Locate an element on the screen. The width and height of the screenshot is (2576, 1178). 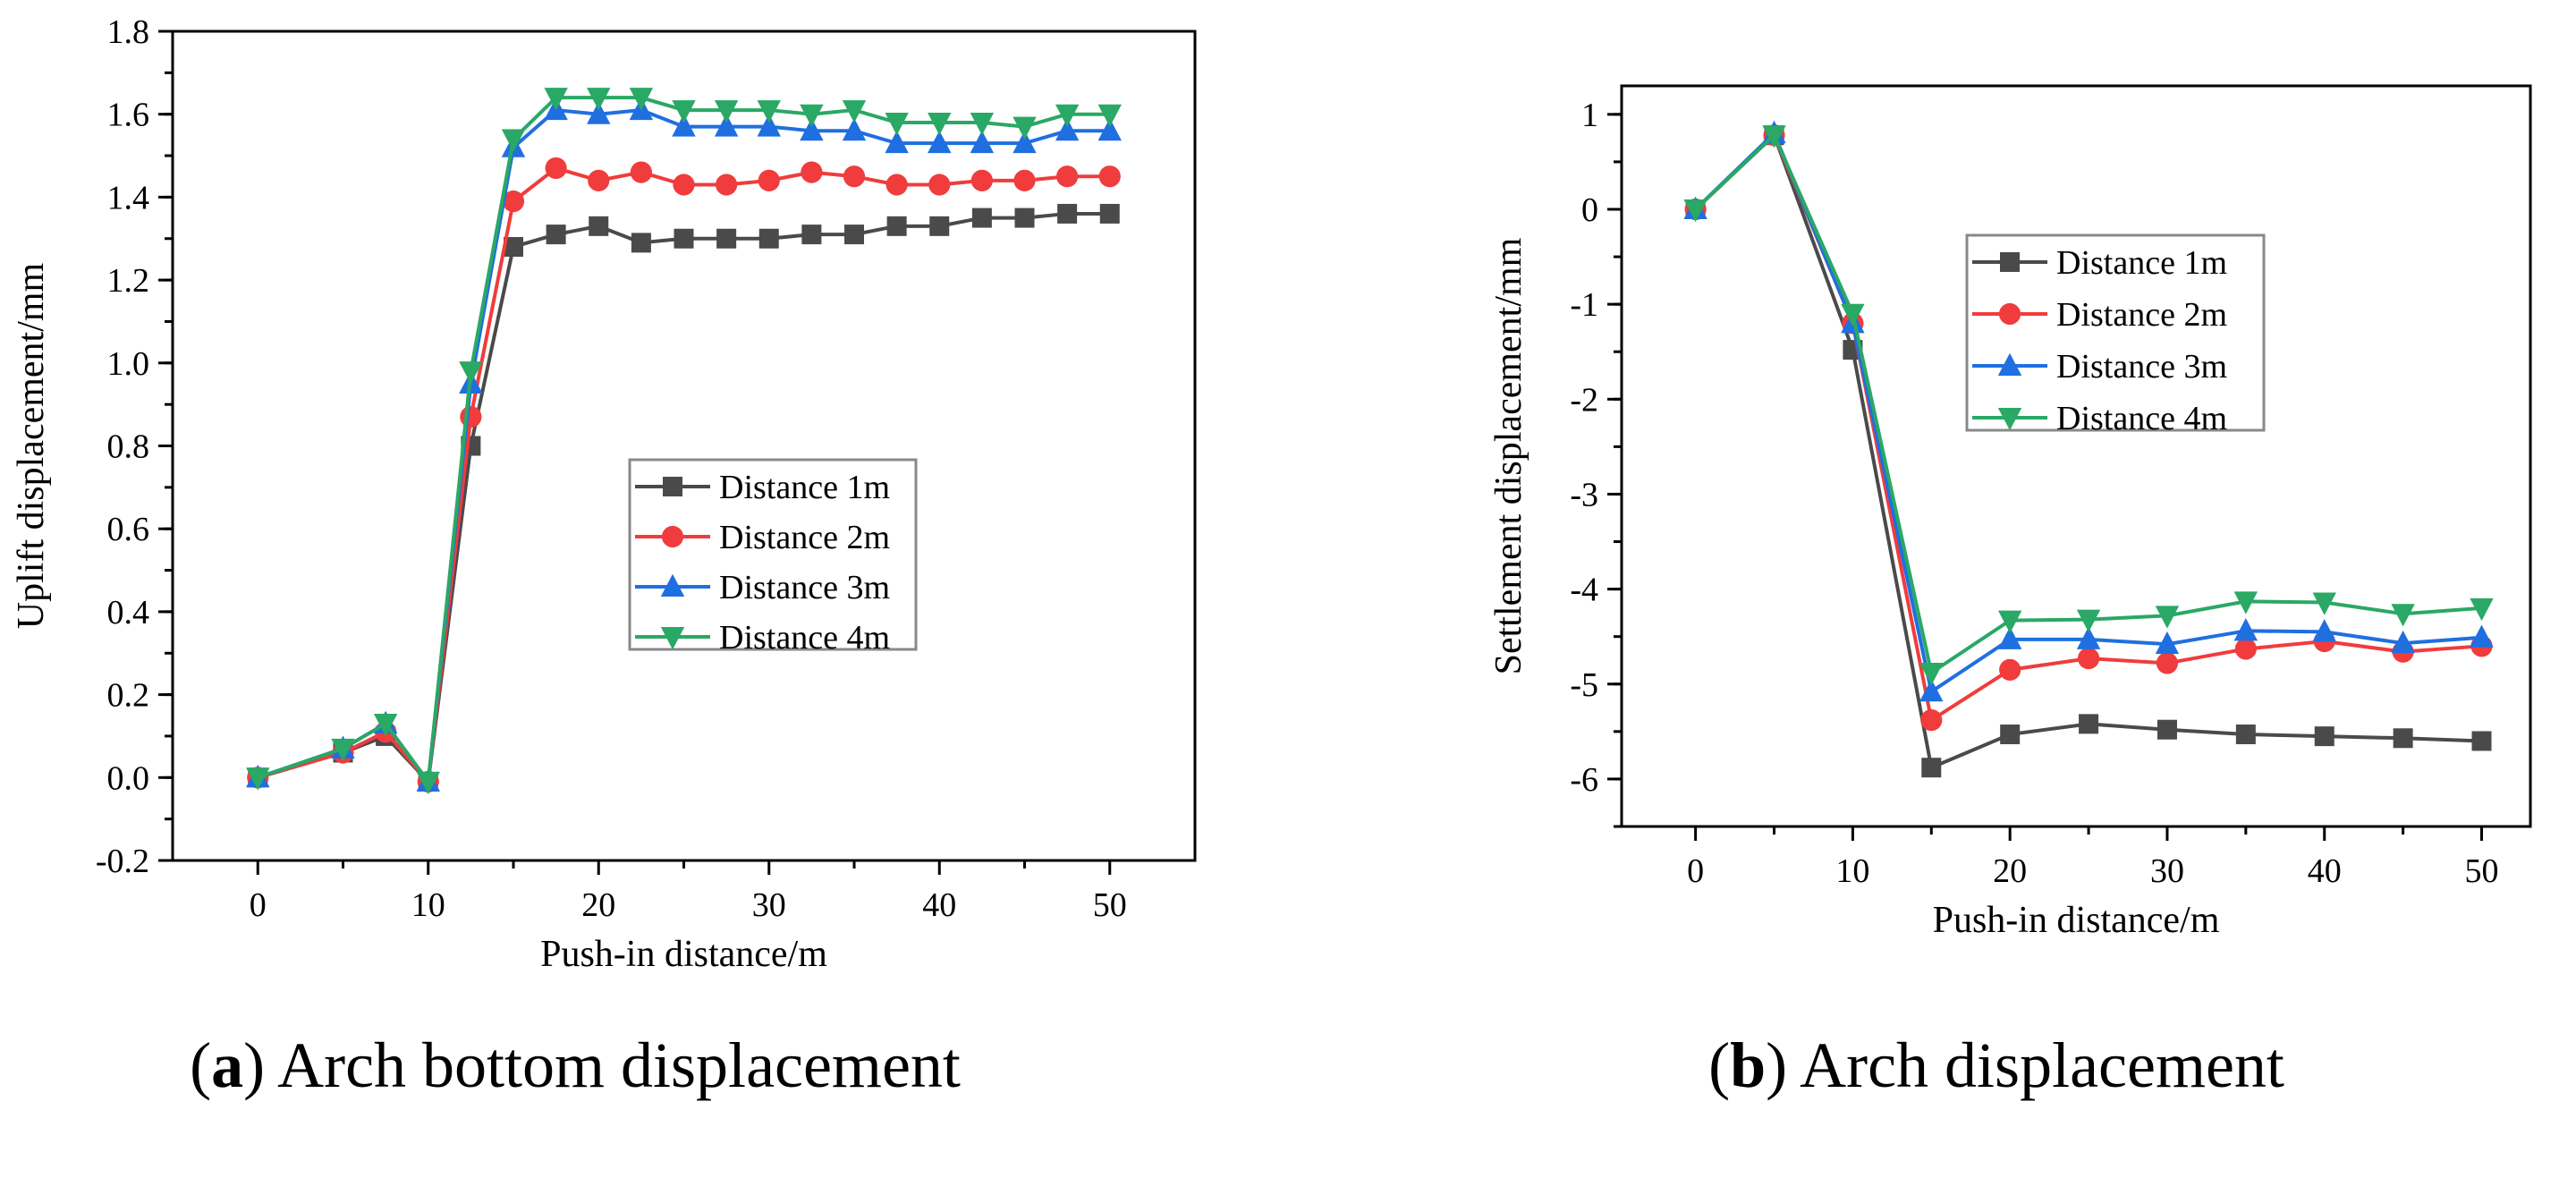
legend-label: Distance 1m is located at coordinates (2141, 263).